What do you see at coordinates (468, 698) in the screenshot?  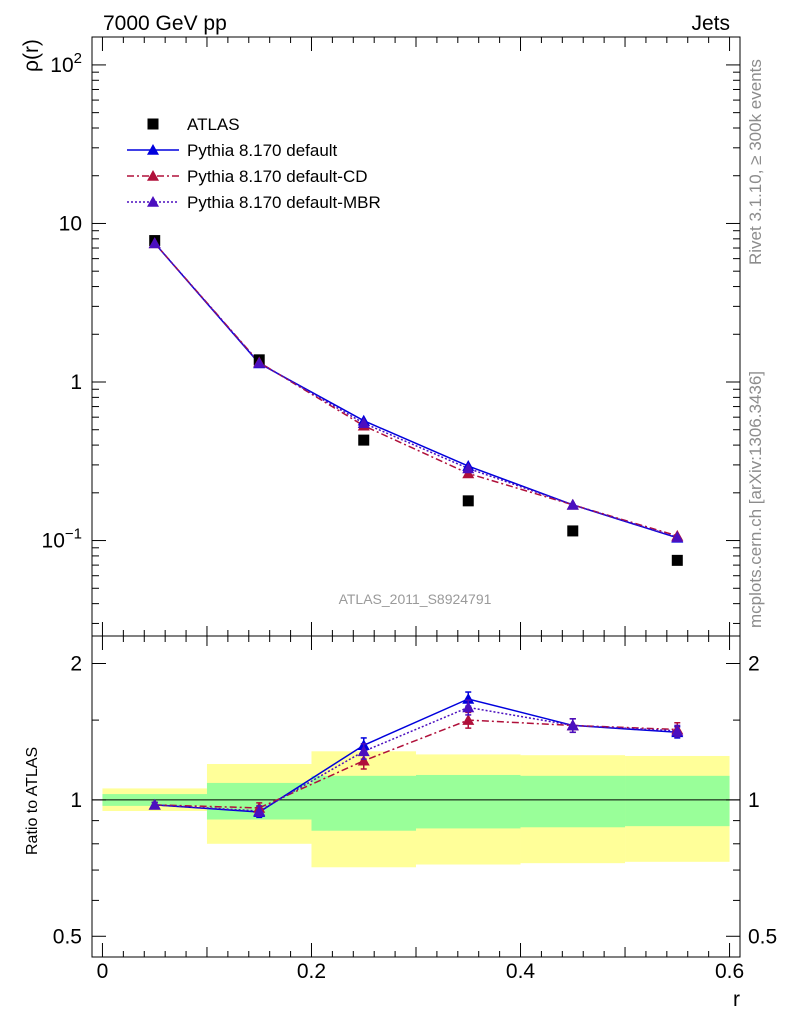 I see `ratio-point-pythia-8-170-default` at bounding box center [468, 698].